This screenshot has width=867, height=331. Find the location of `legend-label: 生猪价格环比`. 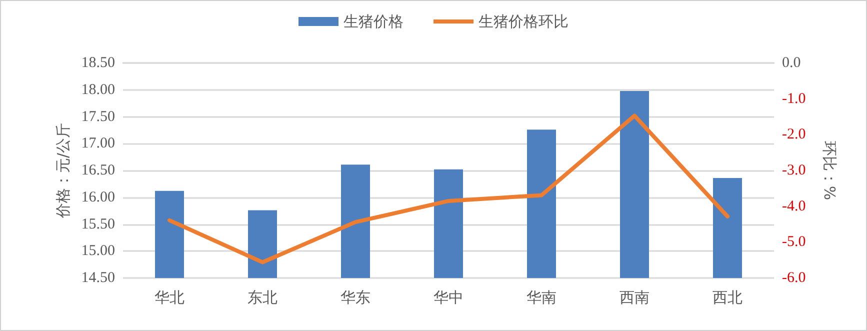

legend-label: 生猪价格环比 is located at coordinates (523, 21).